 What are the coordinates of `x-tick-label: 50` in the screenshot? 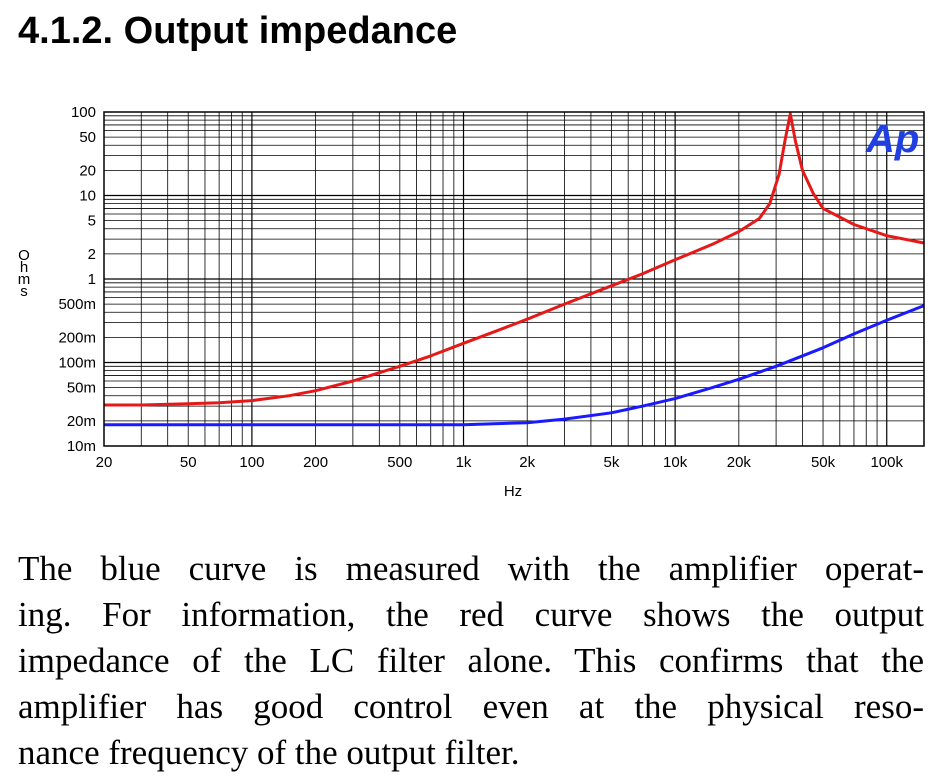 It's located at (188, 462).